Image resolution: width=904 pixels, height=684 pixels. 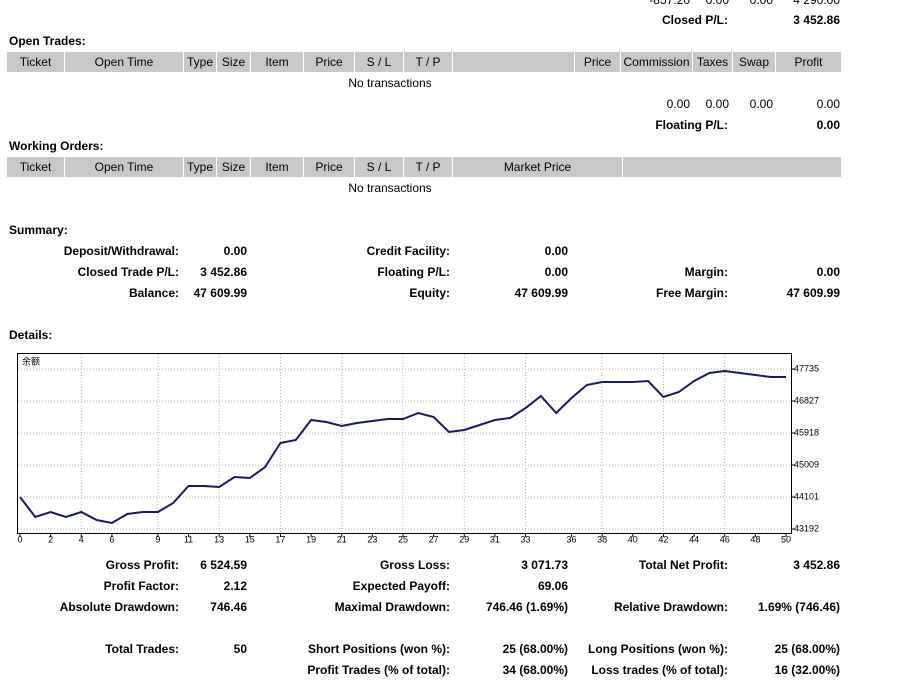 What do you see at coordinates (806, 400) in the screenshot?
I see `y-tick-label: 46827` at bounding box center [806, 400].